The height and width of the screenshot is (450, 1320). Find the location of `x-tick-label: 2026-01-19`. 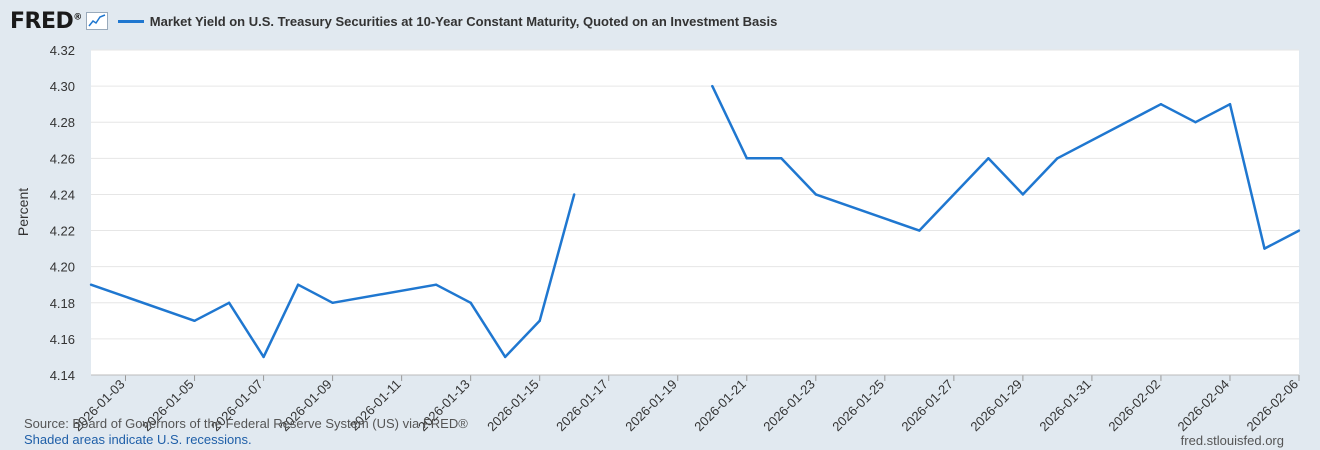

x-tick-label: 2026-01-19 is located at coordinates (651, 406).